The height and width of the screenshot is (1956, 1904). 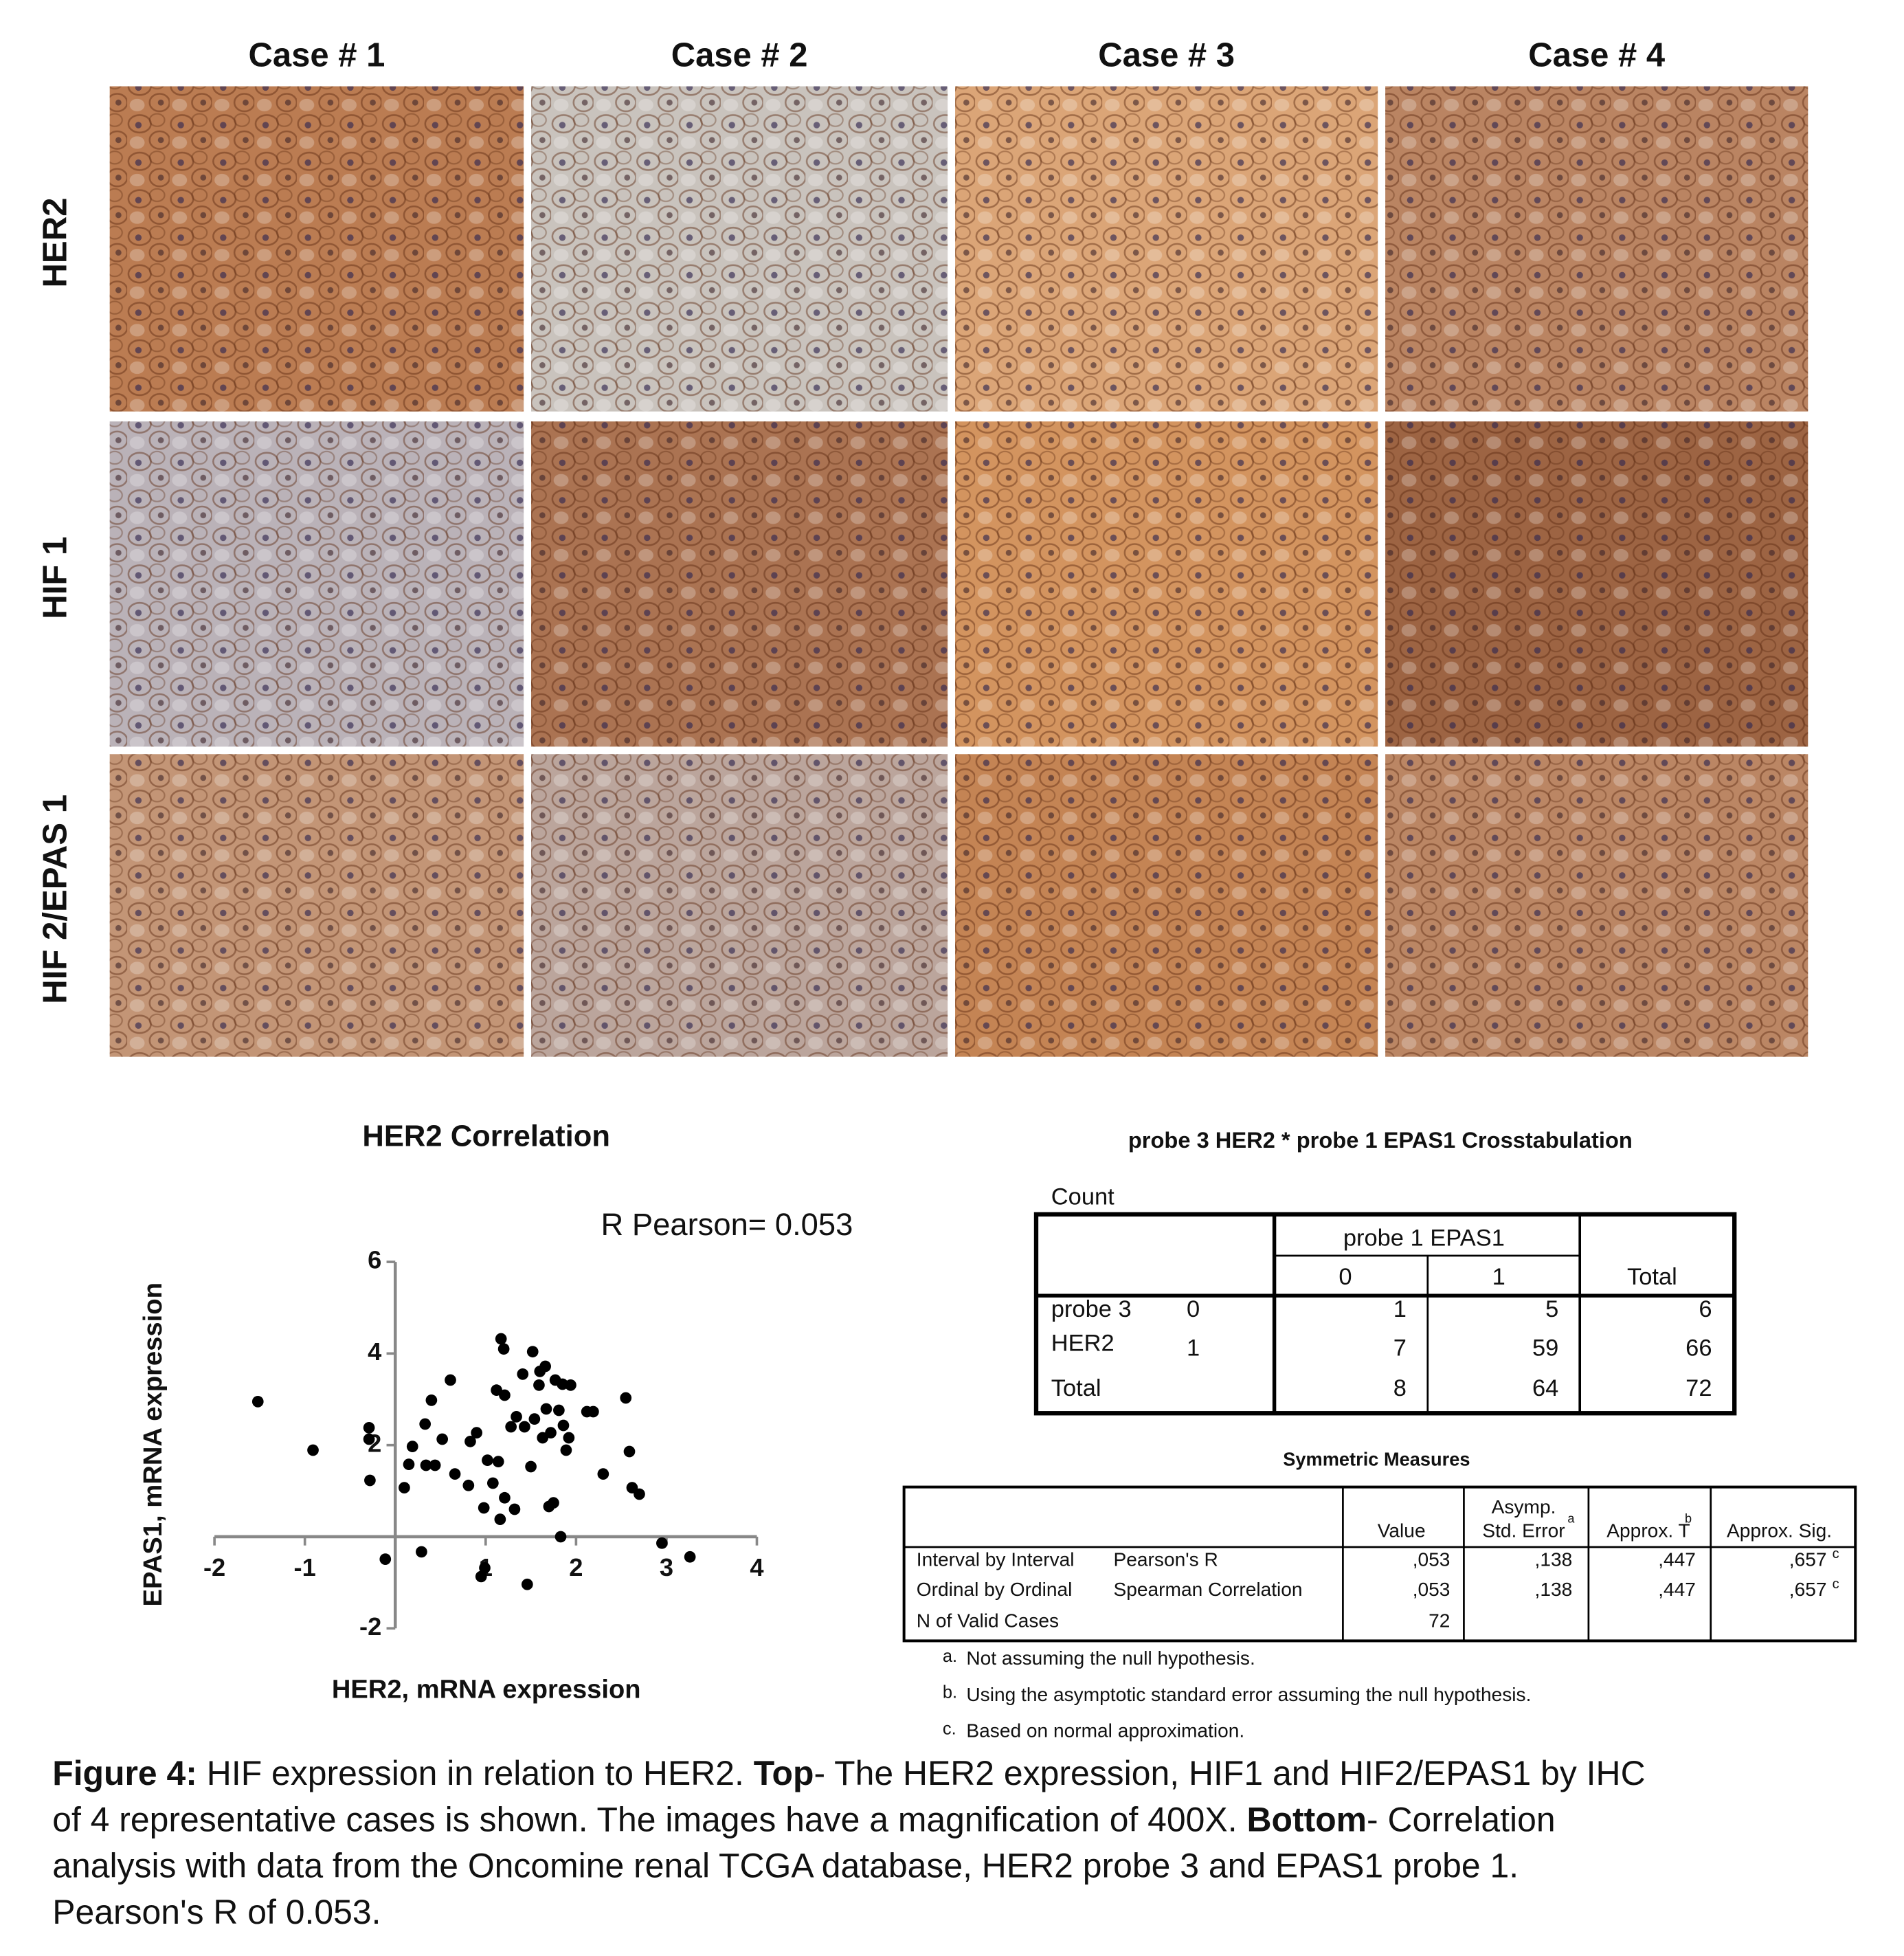 What do you see at coordinates (1166, 55) in the screenshot?
I see `column-header: Case # 3` at bounding box center [1166, 55].